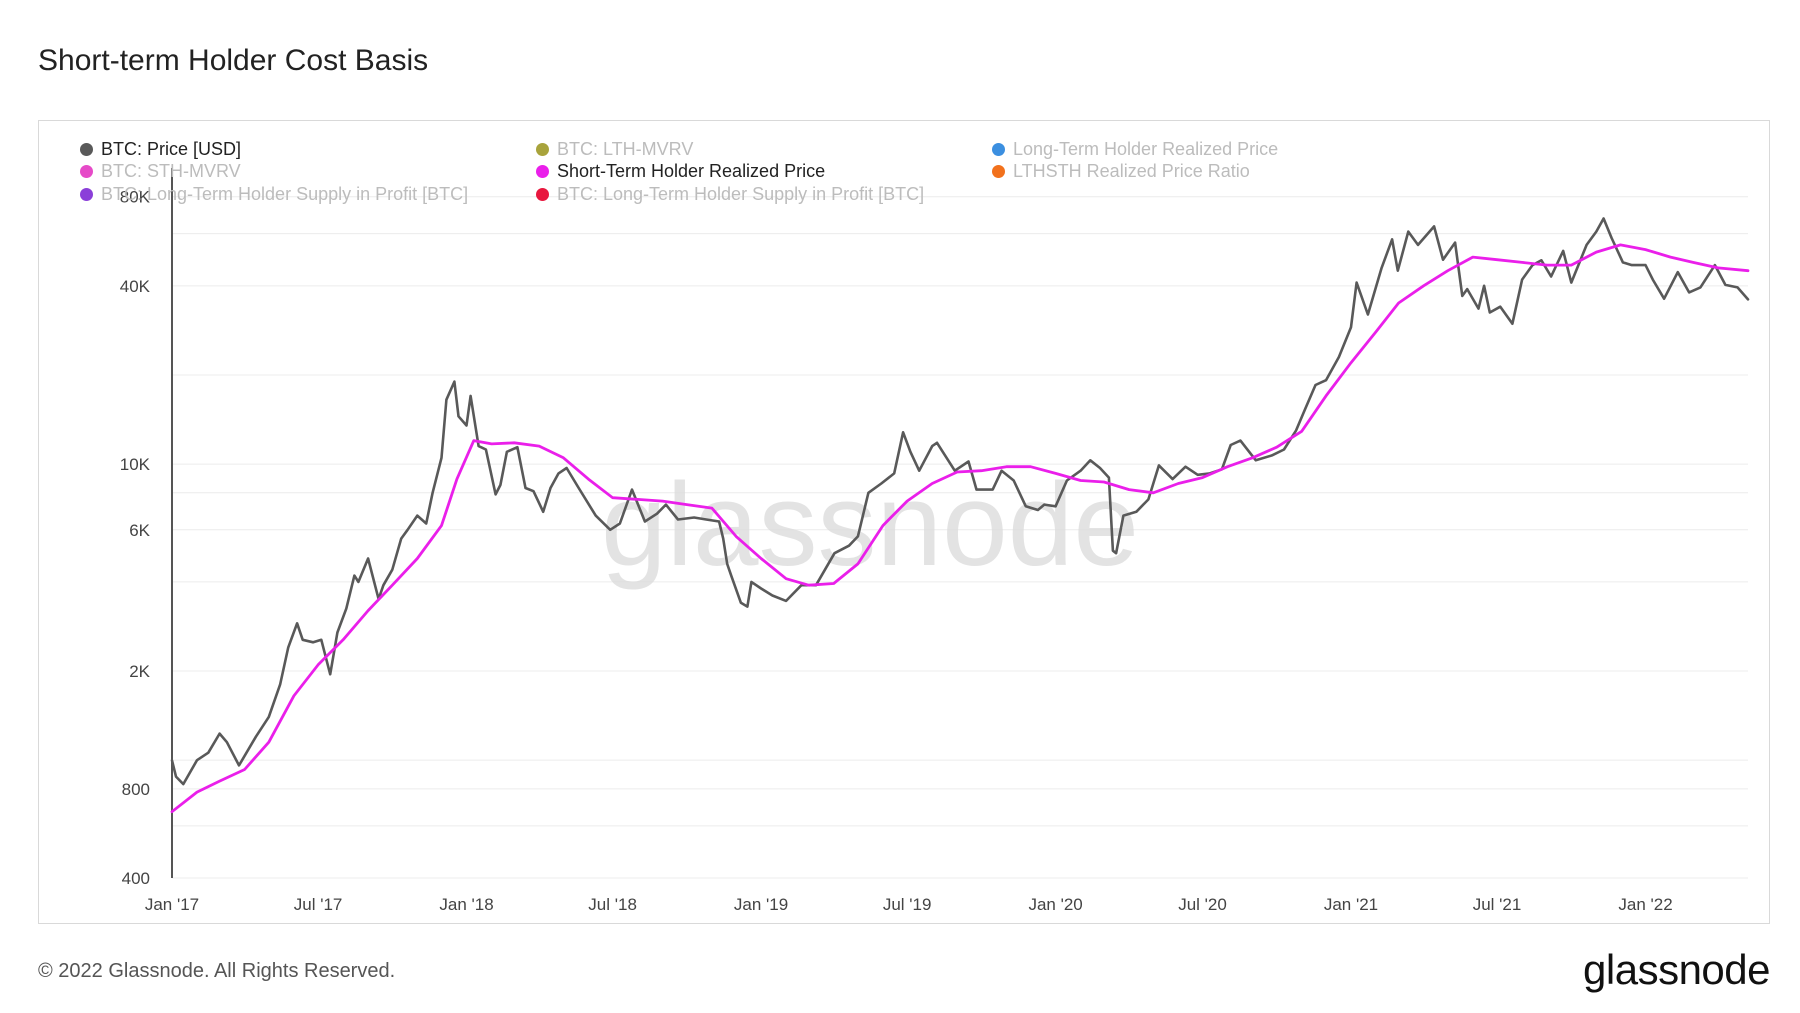 The width and height of the screenshot is (1800, 1013). I want to click on watermark-text: glassnode, so click(870, 525).